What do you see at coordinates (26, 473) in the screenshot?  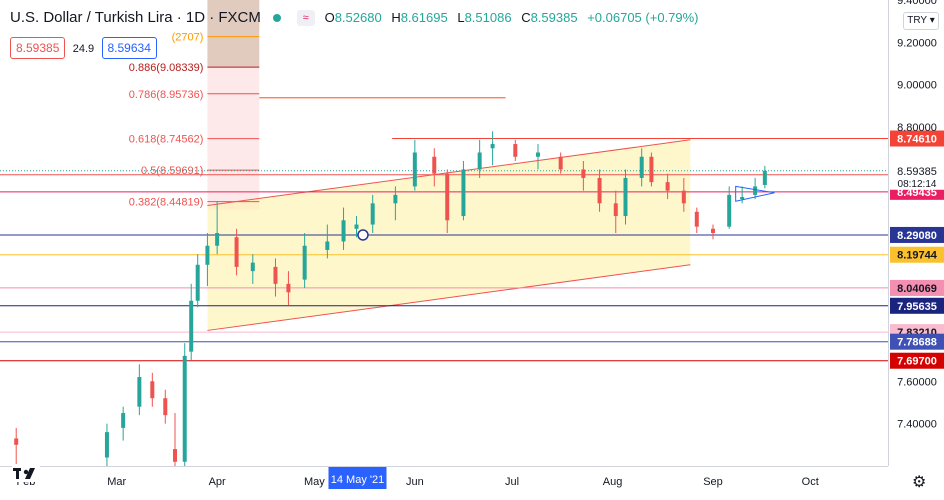 I see `tradingview-logo` at bounding box center [26, 473].